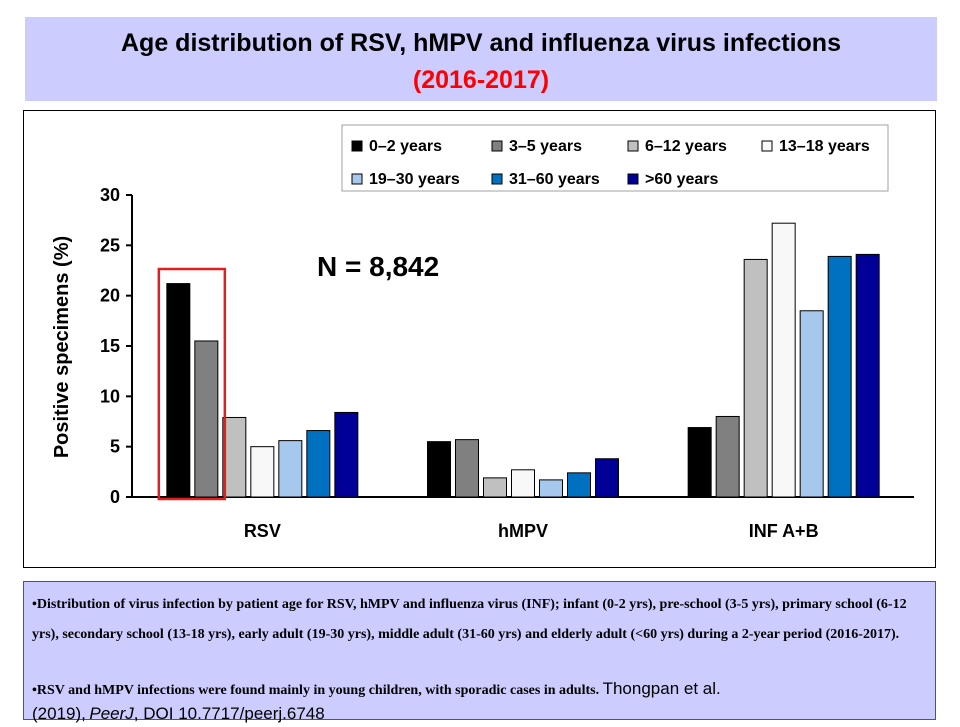 Image resolution: width=960 pixels, height=727 pixels. I want to click on x-tick-label: RSV, so click(262, 531).